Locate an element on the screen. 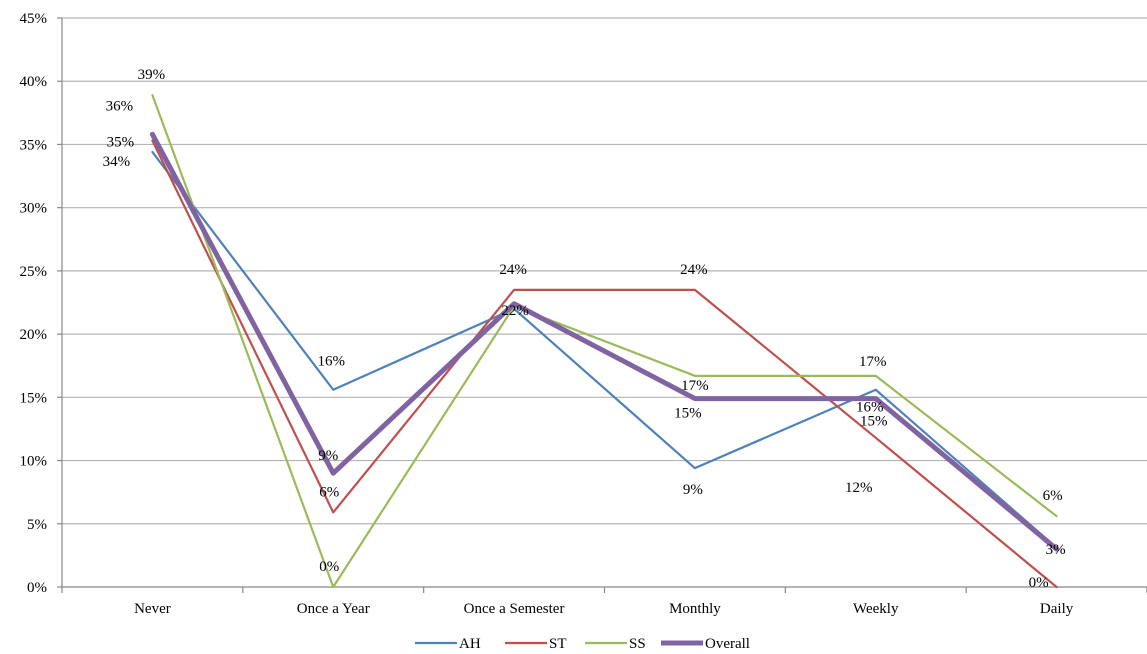  x-tick-label: Daily is located at coordinates (1057, 609).